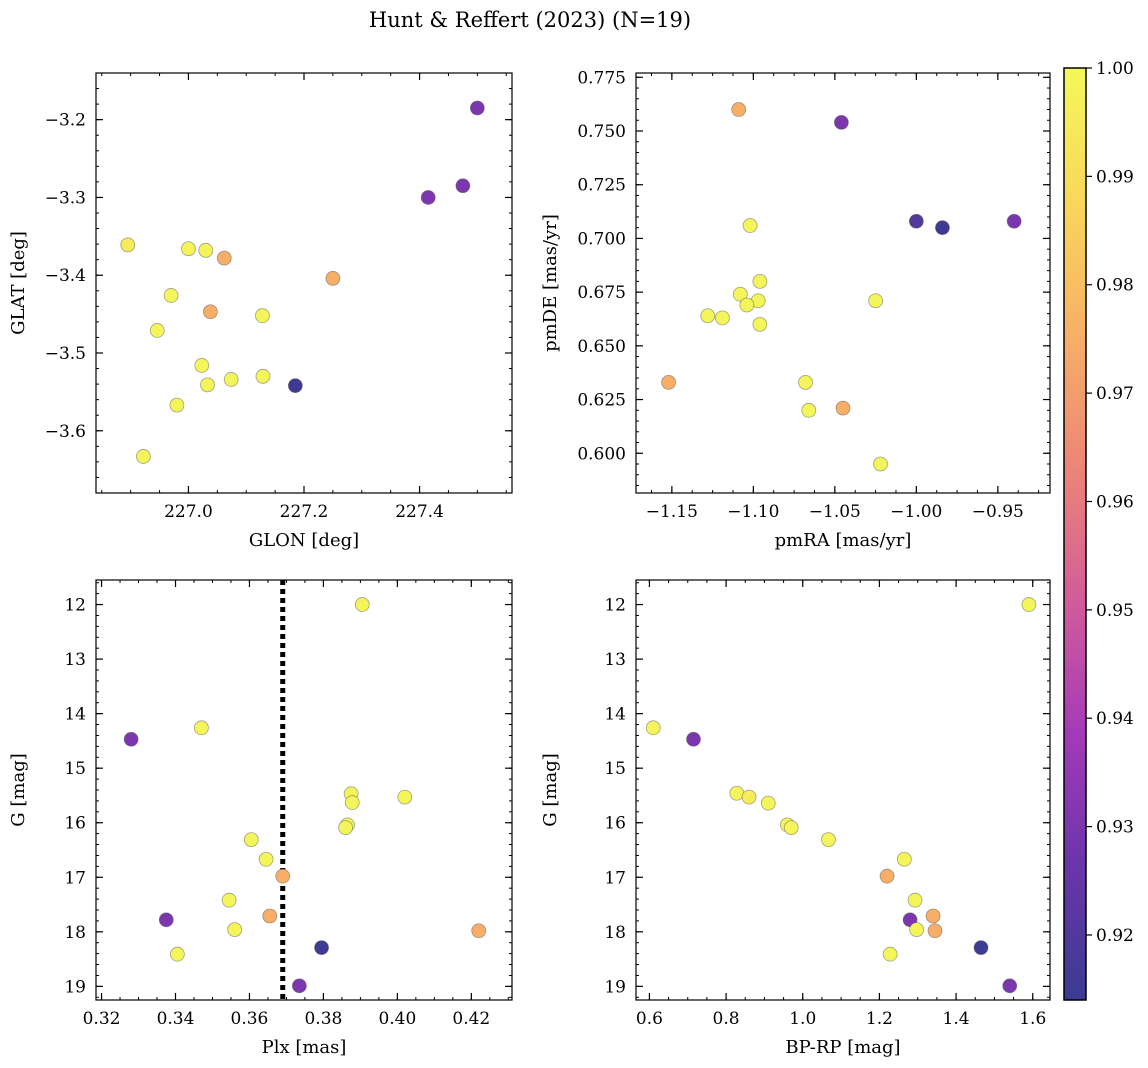 The height and width of the screenshot is (1068, 1148). I want to click on y-axis-label: G [mag], so click(550, 789).